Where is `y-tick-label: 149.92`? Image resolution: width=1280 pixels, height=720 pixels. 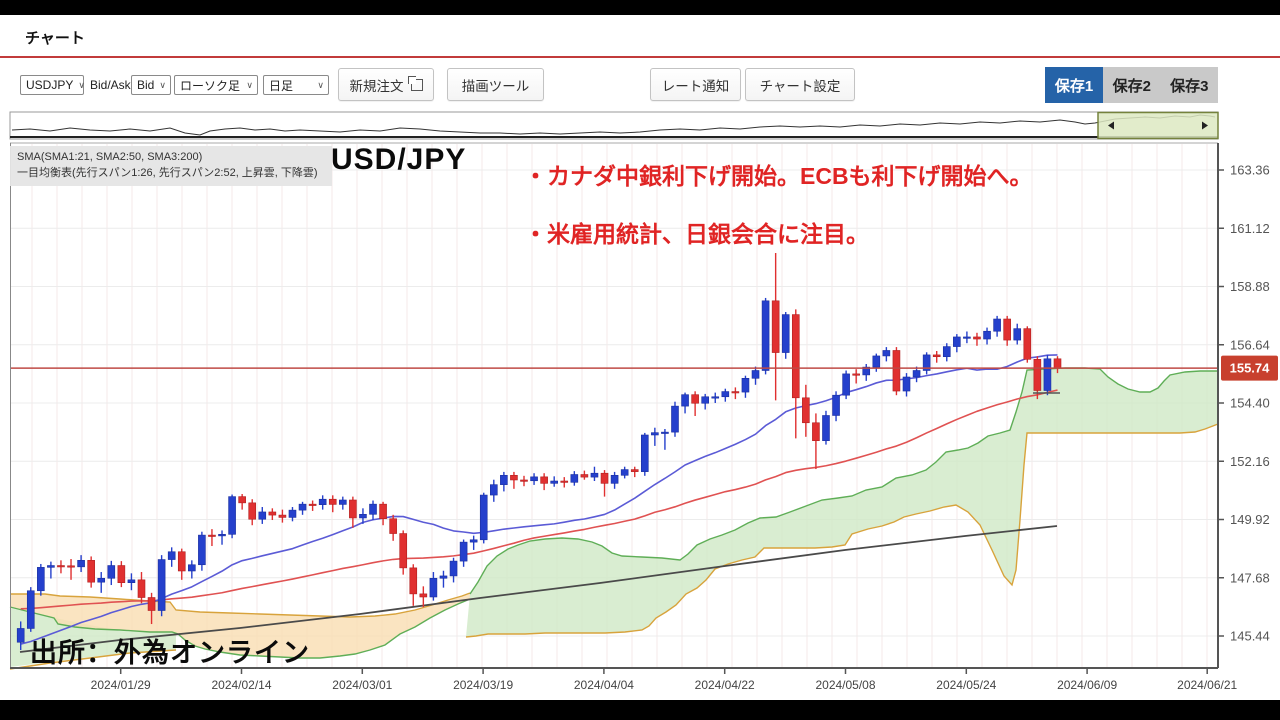 y-tick-label: 149.92 is located at coordinates (1250, 519).